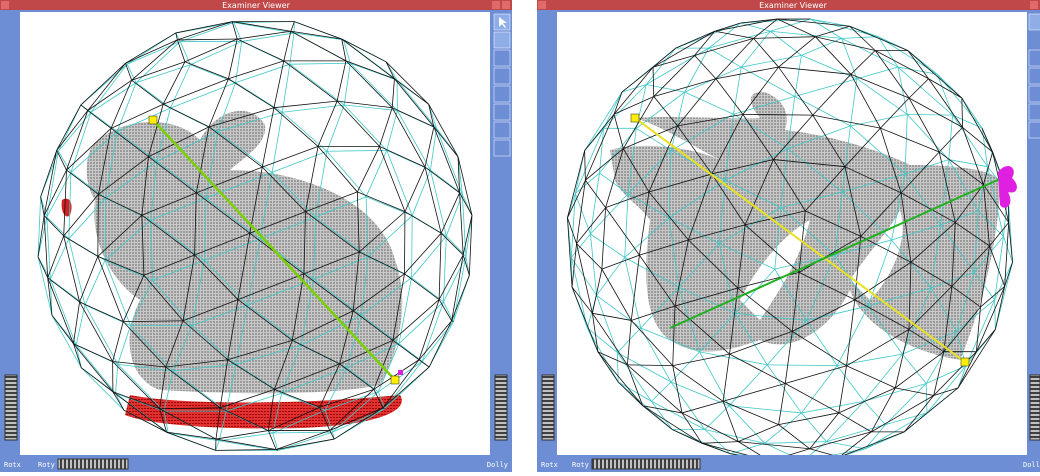 The width and height of the screenshot is (1040, 476). Describe the element at coordinates (502, 148) in the screenshot. I see `projection-button` at that location.